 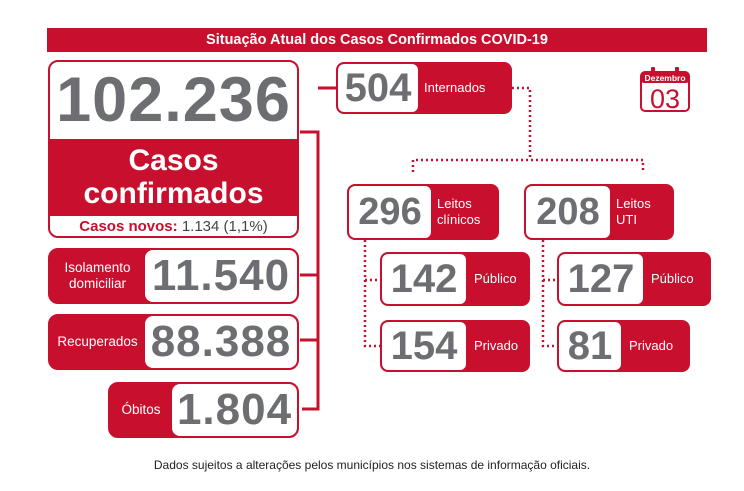 I want to click on clinical-label-line1: Leitos, so click(x=454, y=203).